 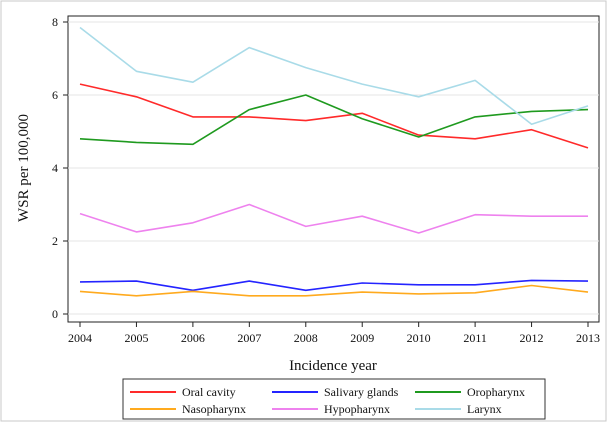 I want to click on x-tick-label: 2005, so click(x=136, y=338).